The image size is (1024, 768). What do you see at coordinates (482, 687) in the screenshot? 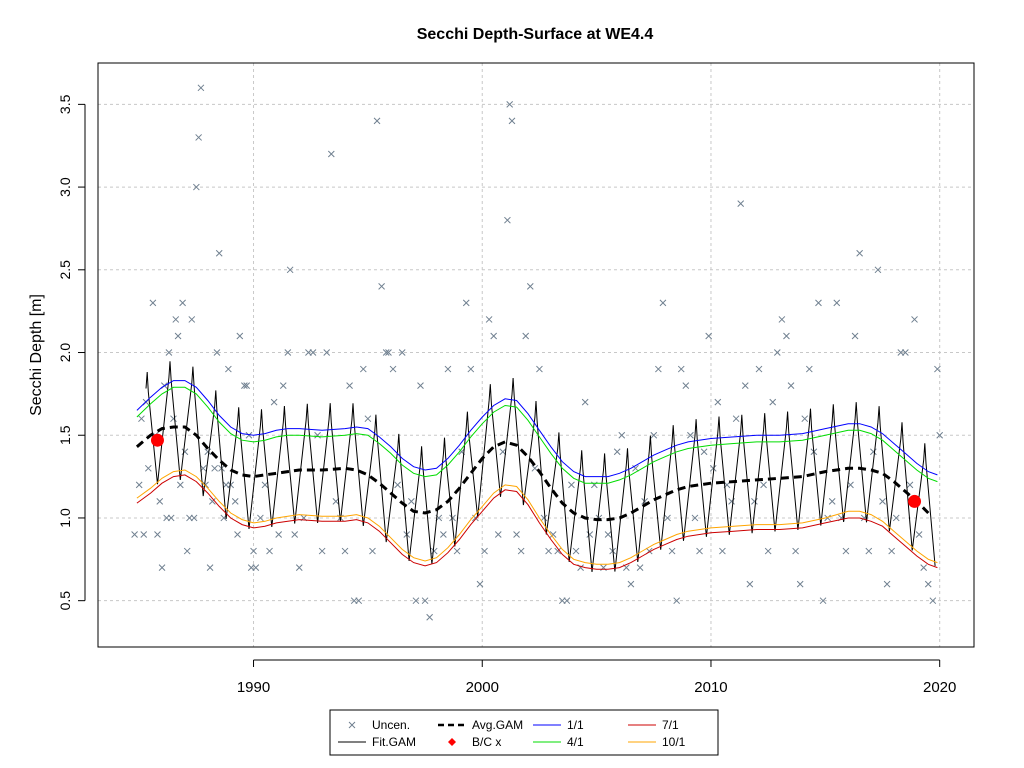
I see `x-tick-label: 2000` at bounding box center [482, 687].